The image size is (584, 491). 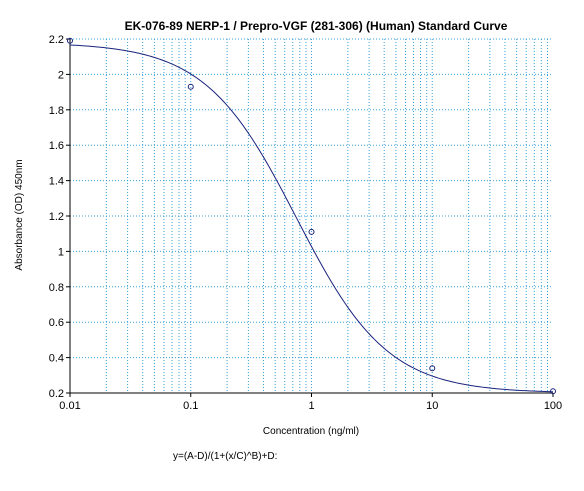 I want to click on x-tick-labels: 0.01 0.1 1 10 100, so click(x=310, y=406).